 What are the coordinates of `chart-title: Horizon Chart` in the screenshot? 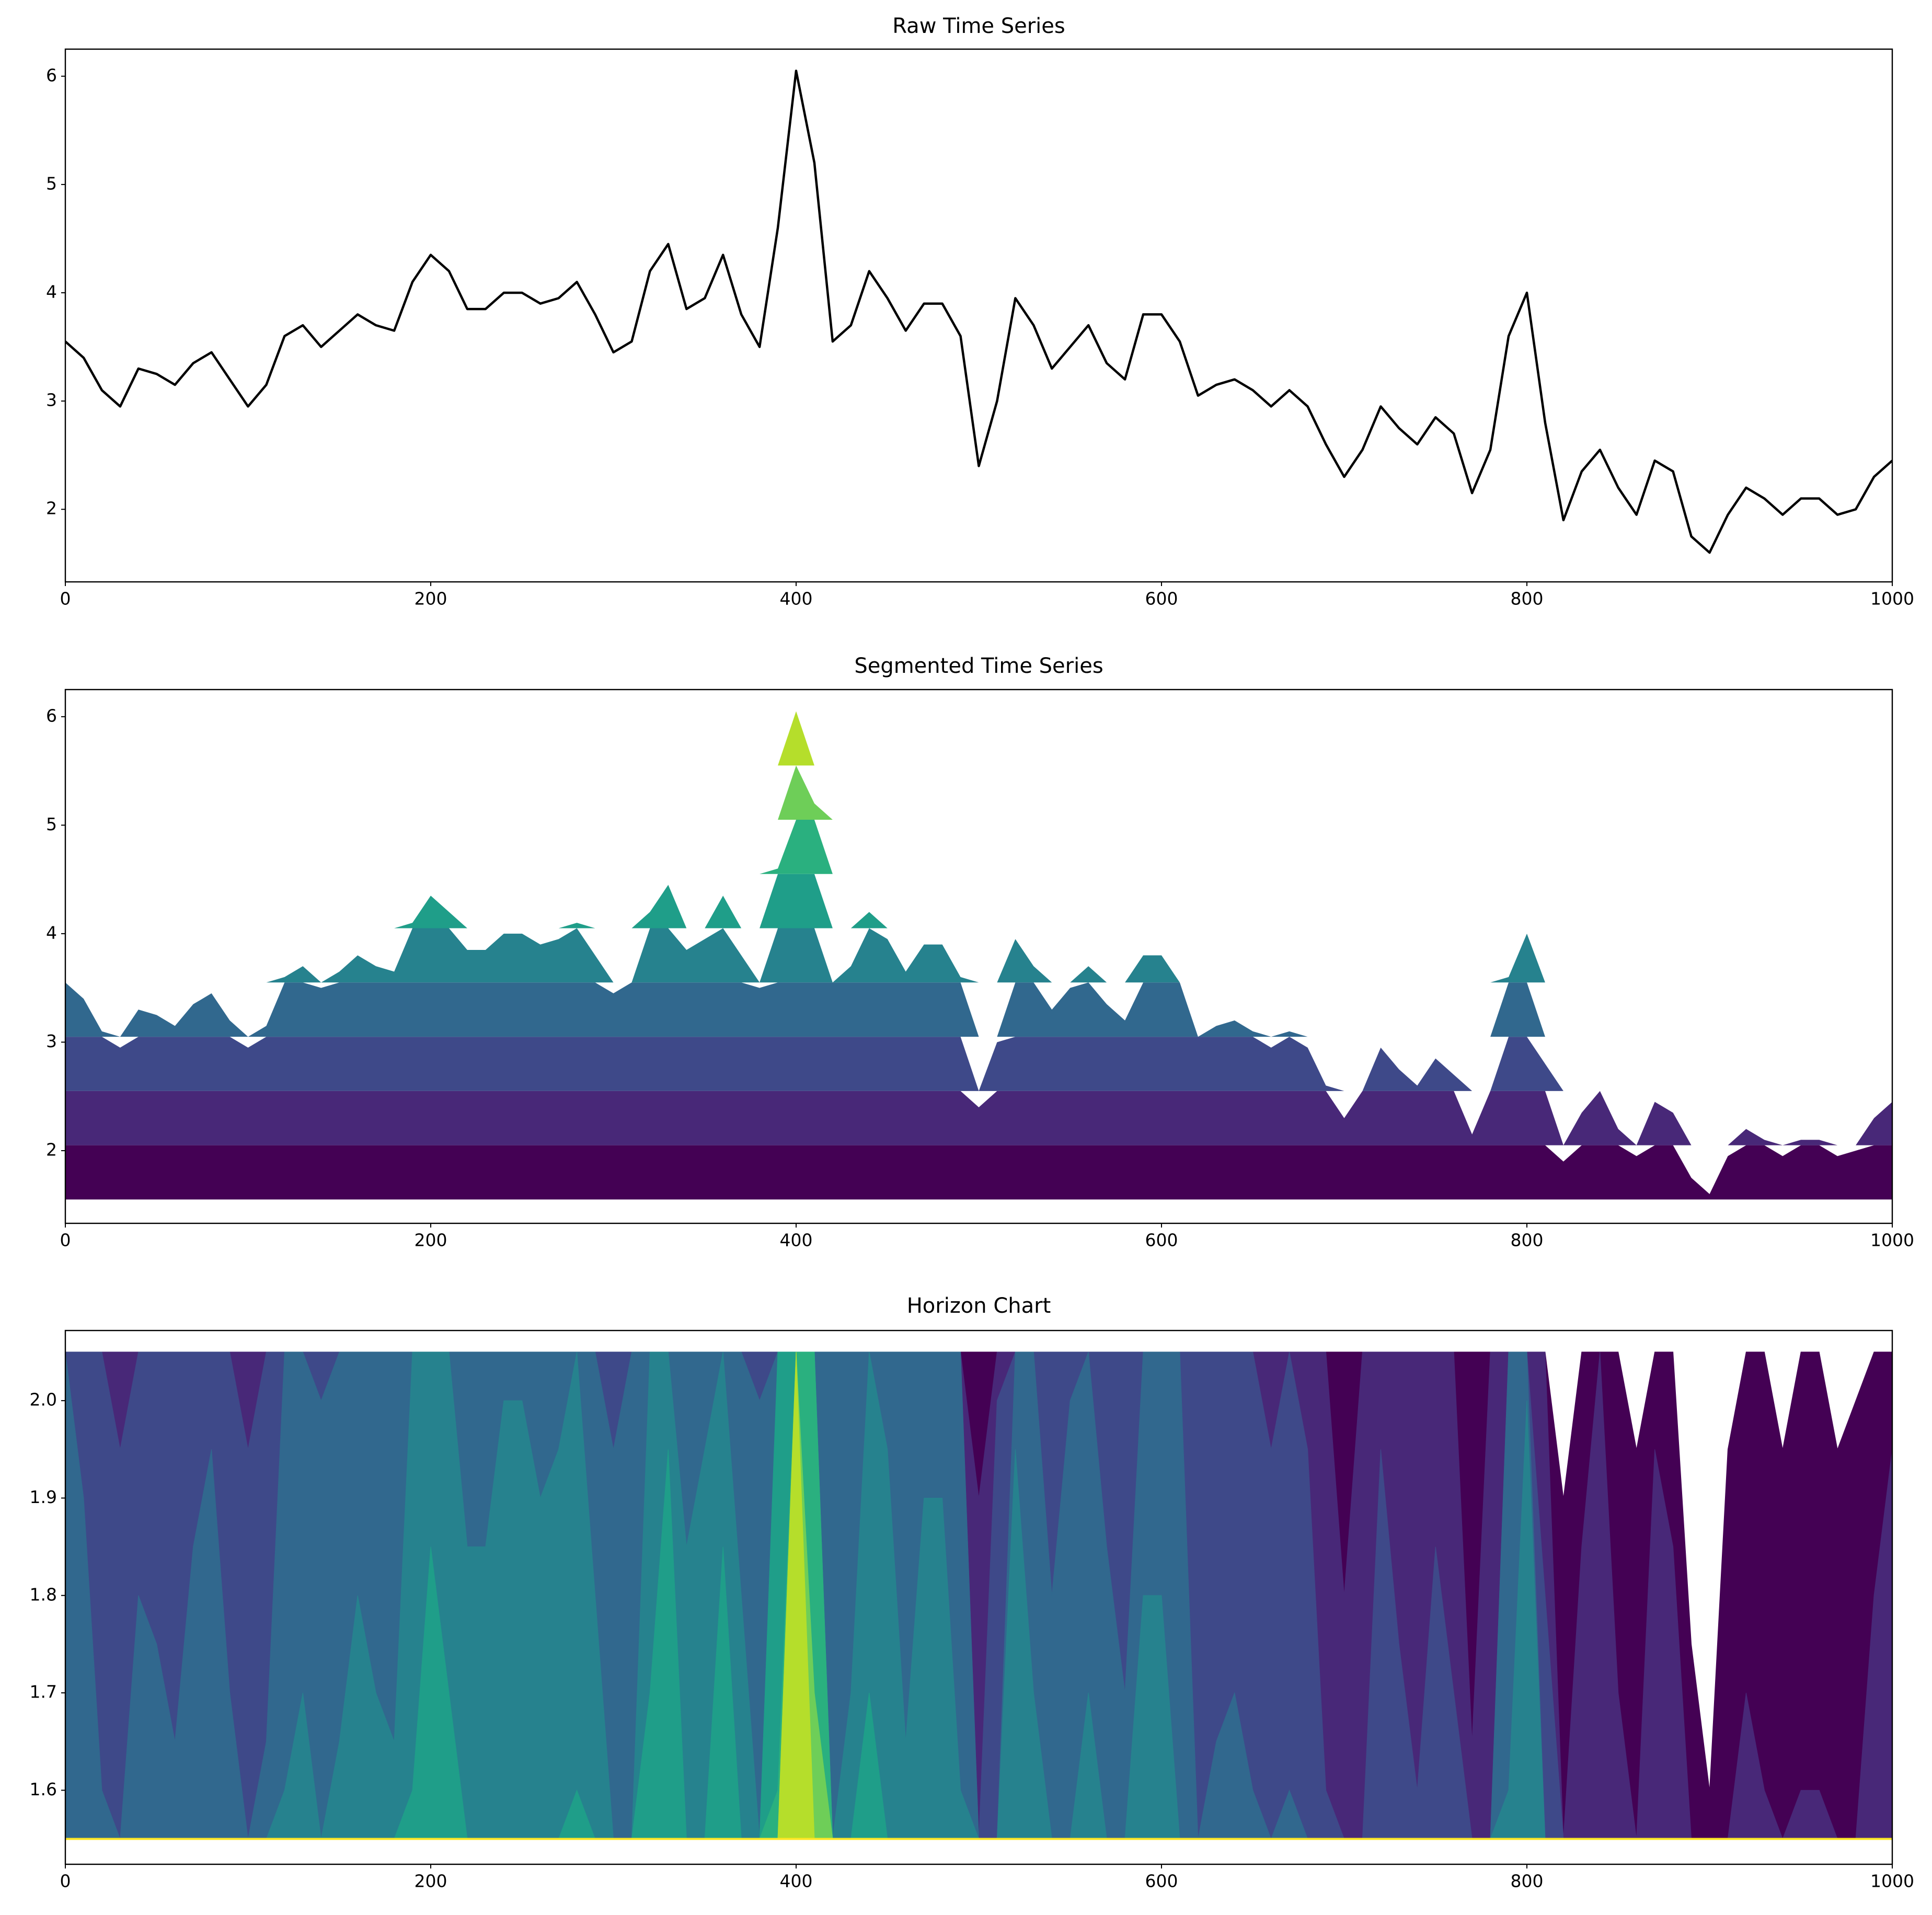 It's located at (979, 1306).